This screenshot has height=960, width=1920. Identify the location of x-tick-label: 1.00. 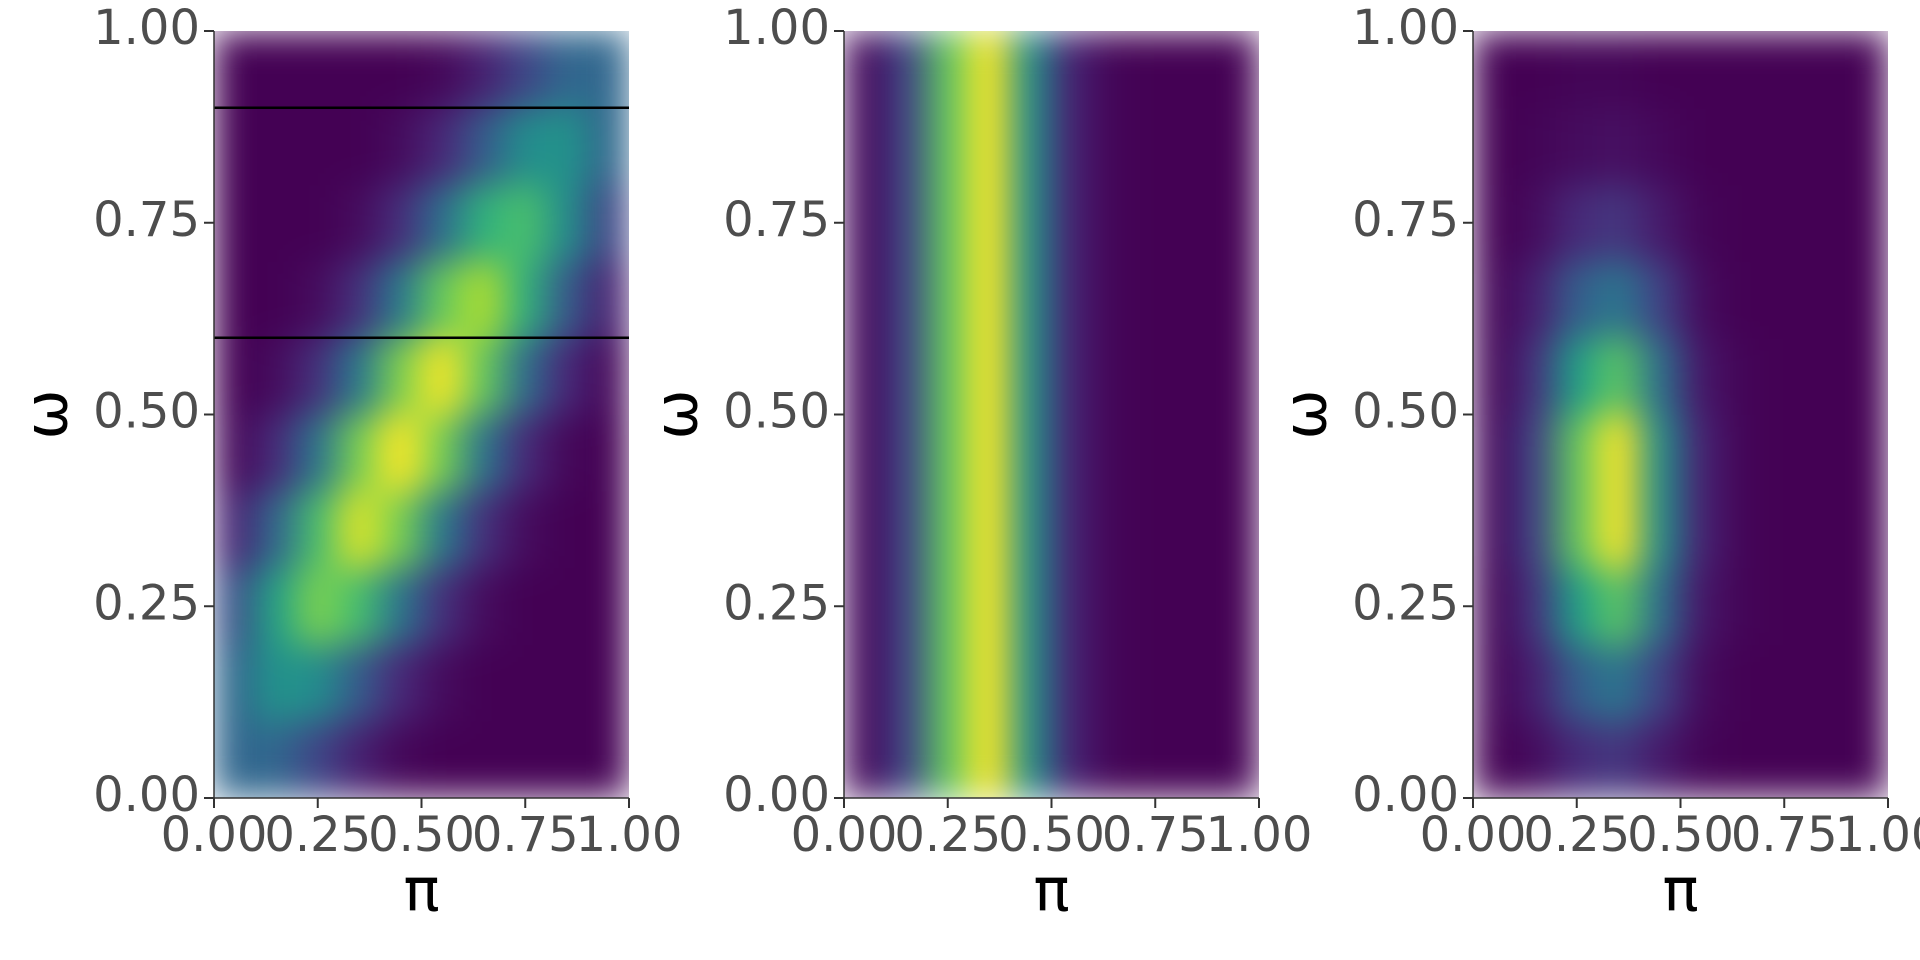
(1259, 835).